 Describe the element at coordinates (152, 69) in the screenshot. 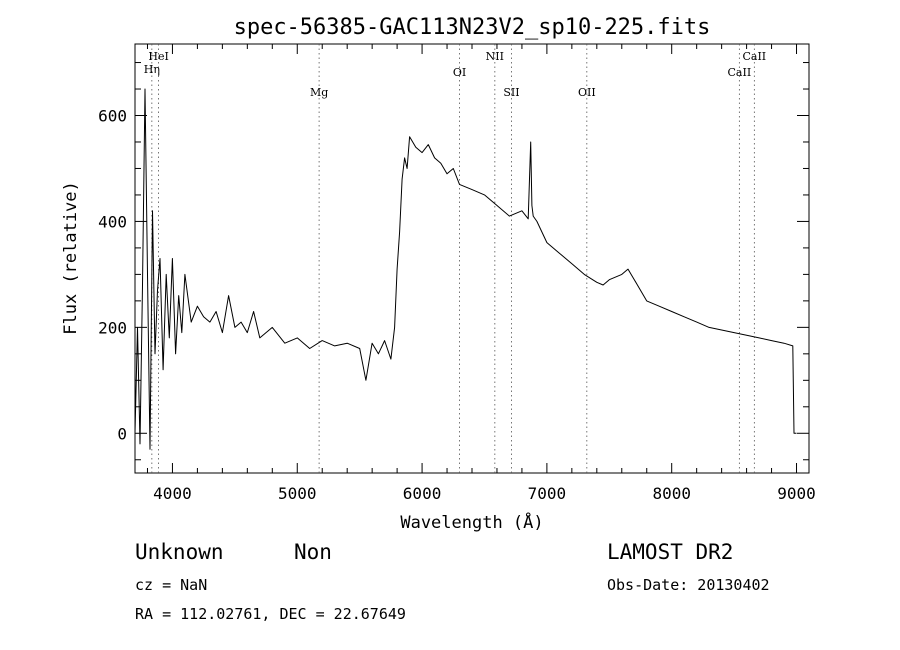

I see `line-label: Hη` at that location.